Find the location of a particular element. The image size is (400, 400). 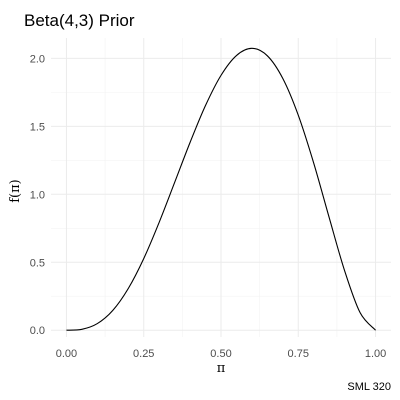

caption: SML 320 is located at coordinates (369, 387).